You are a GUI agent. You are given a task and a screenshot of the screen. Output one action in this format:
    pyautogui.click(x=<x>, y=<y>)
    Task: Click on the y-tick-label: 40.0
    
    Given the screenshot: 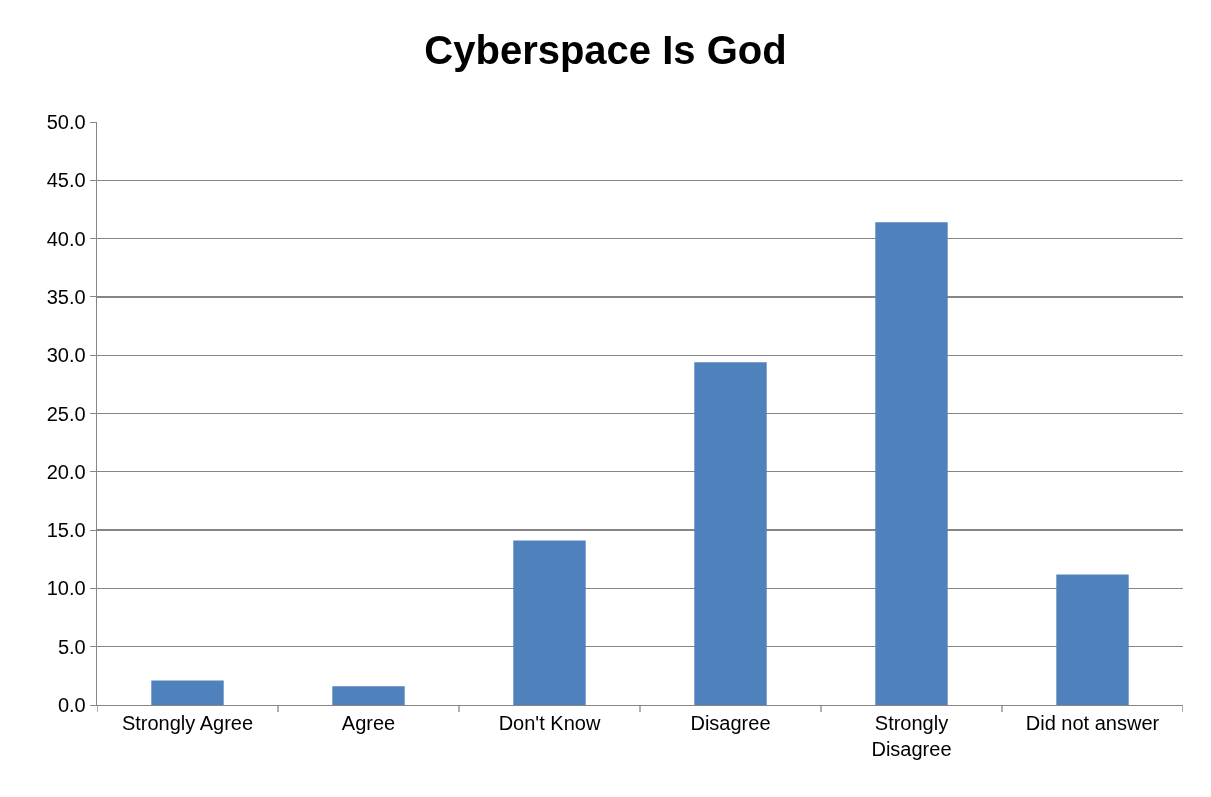 What is the action you would take?
    pyautogui.click(x=66, y=238)
    